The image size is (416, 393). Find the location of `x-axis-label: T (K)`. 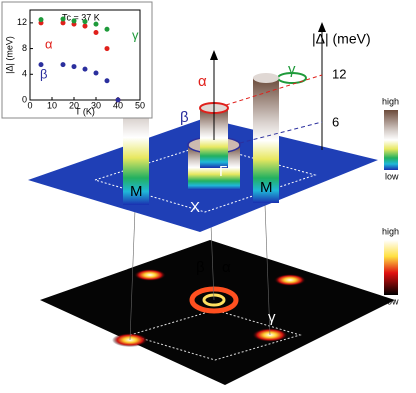

x-axis-label: T (K) is located at coordinates (85, 111).